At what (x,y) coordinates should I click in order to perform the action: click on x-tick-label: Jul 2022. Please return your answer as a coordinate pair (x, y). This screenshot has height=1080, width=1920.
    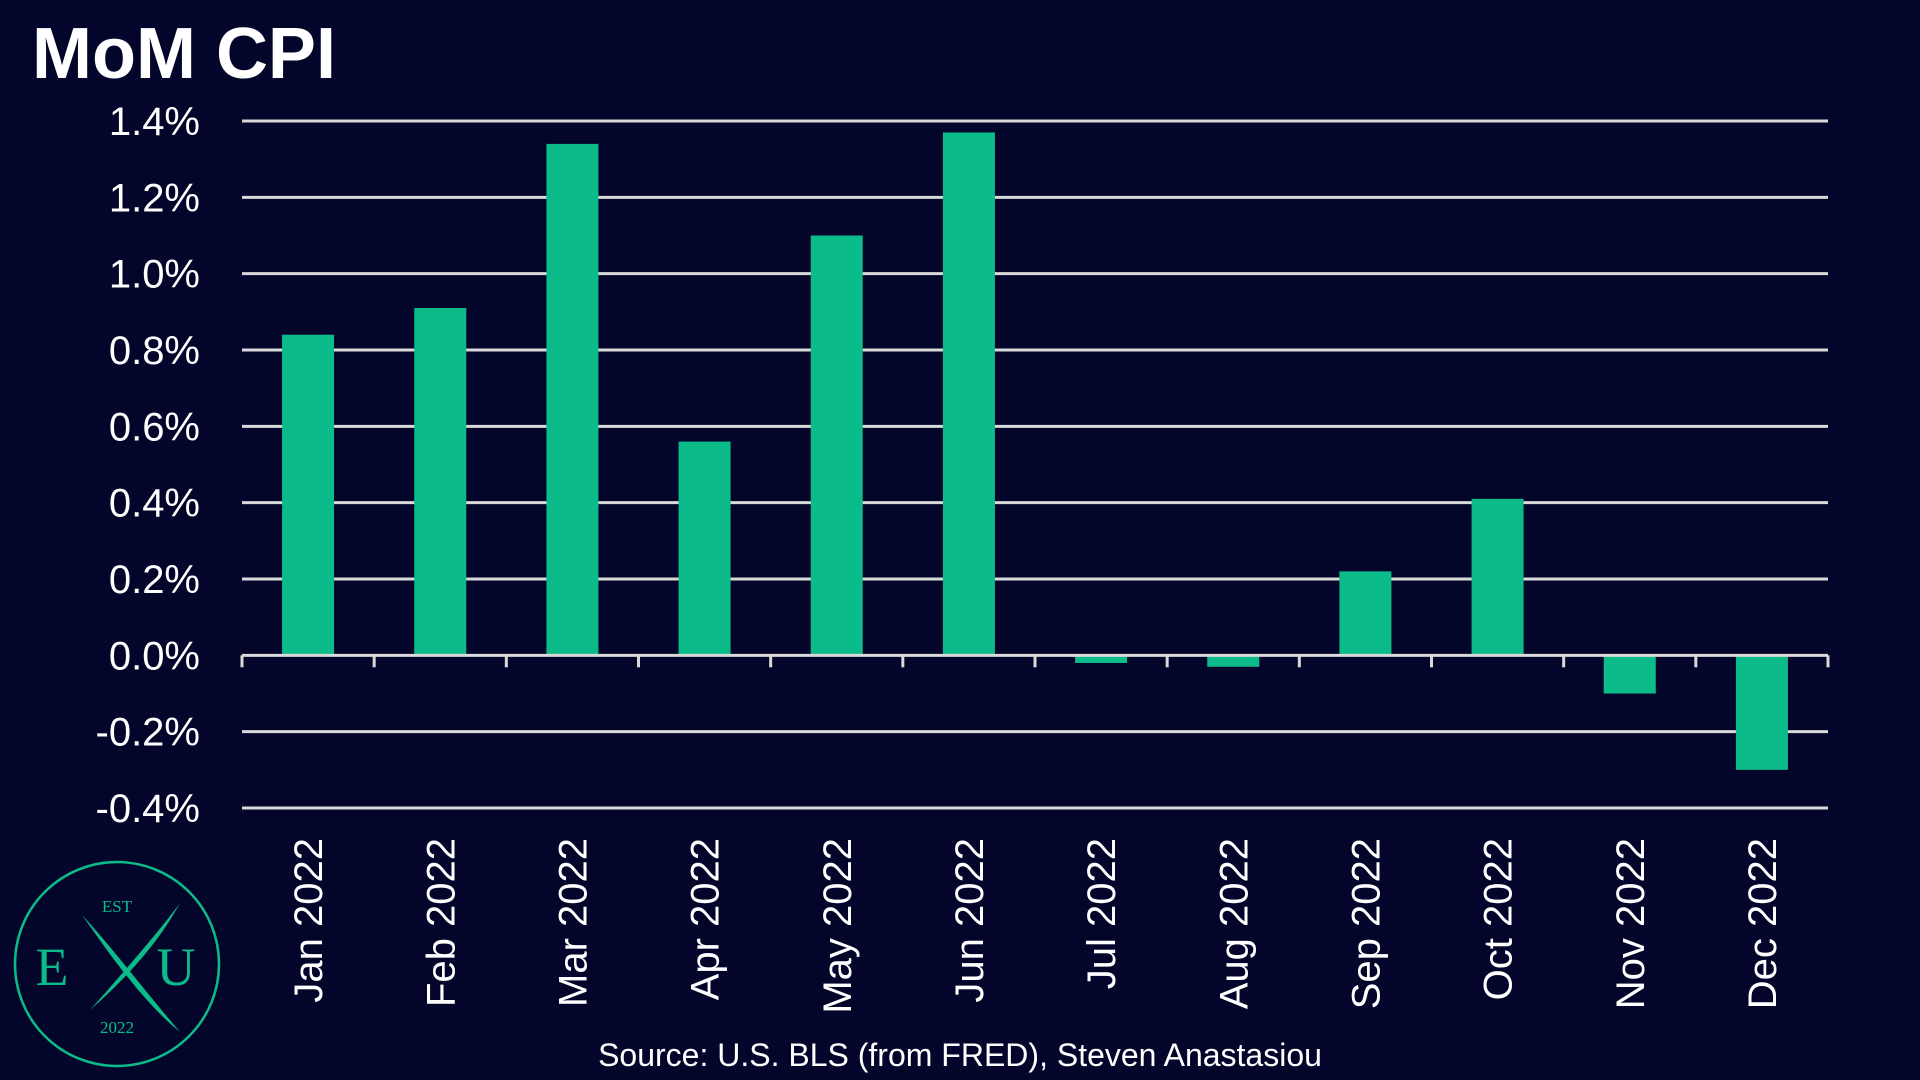
    Looking at the image, I should click on (1102, 913).